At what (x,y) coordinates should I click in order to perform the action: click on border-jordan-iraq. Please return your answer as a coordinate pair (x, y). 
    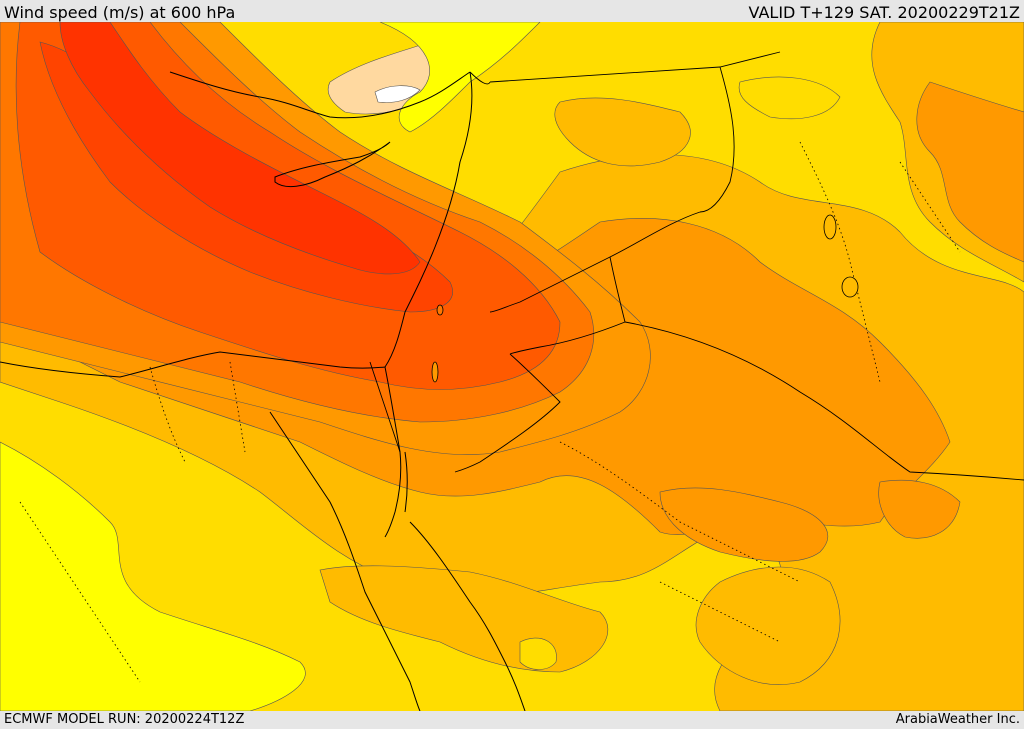
    Looking at the image, I should click on (595, 262).